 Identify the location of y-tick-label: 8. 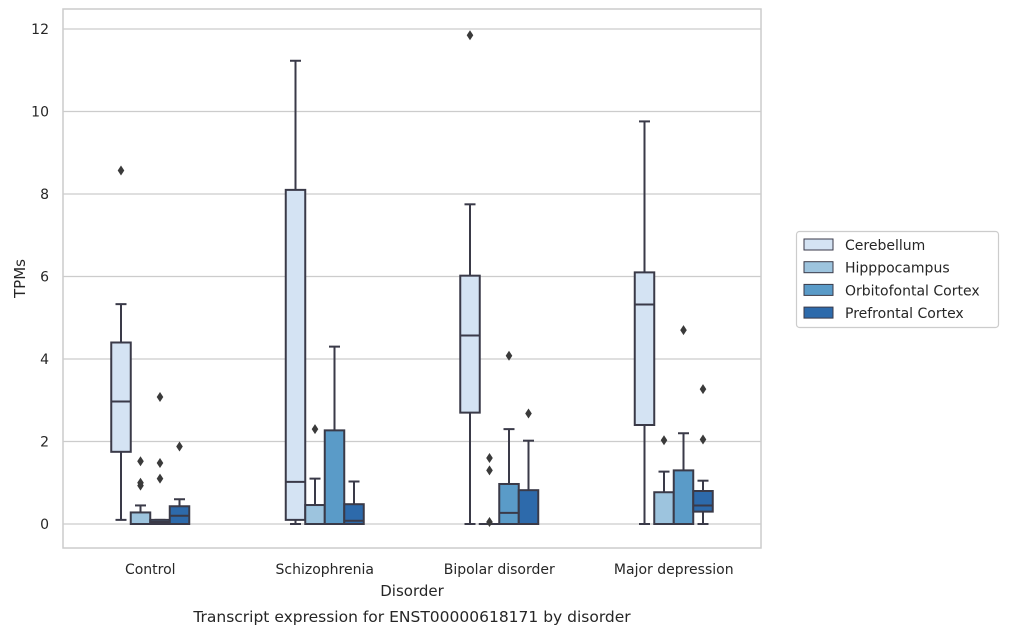
(44, 195).